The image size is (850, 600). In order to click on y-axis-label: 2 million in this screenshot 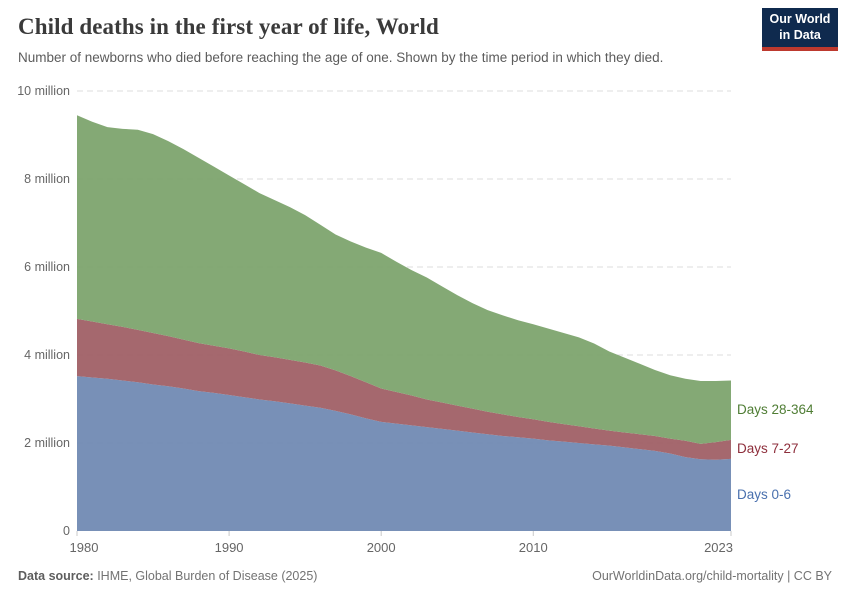, I will do `click(47, 443)`.